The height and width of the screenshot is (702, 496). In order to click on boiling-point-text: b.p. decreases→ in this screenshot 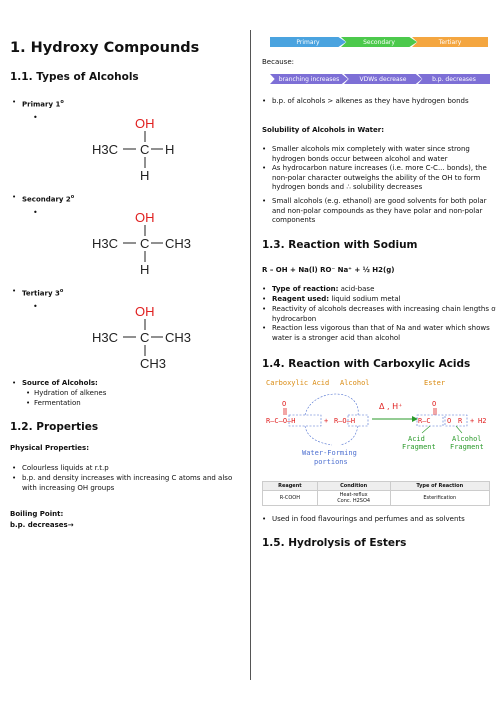, I will do `click(42, 525)`.